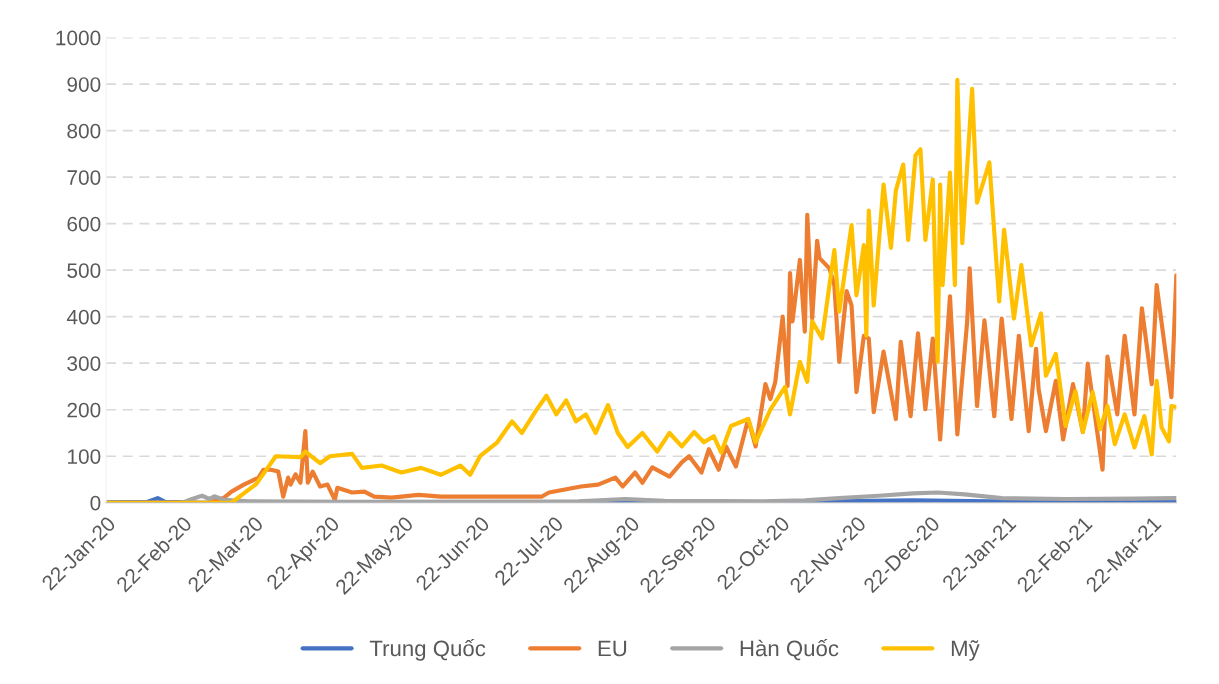 This screenshot has height=684, width=1219. What do you see at coordinates (84, 270) in the screenshot?
I see `y-tick-label: 500` at bounding box center [84, 270].